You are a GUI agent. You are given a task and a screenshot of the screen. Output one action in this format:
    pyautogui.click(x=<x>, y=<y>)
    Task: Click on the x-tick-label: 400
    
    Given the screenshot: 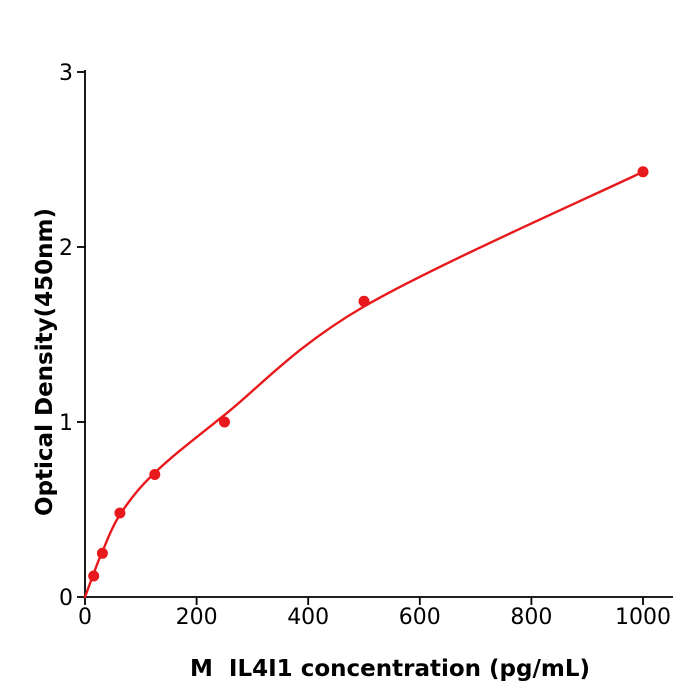 What is the action you would take?
    pyautogui.click(x=308, y=617)
    